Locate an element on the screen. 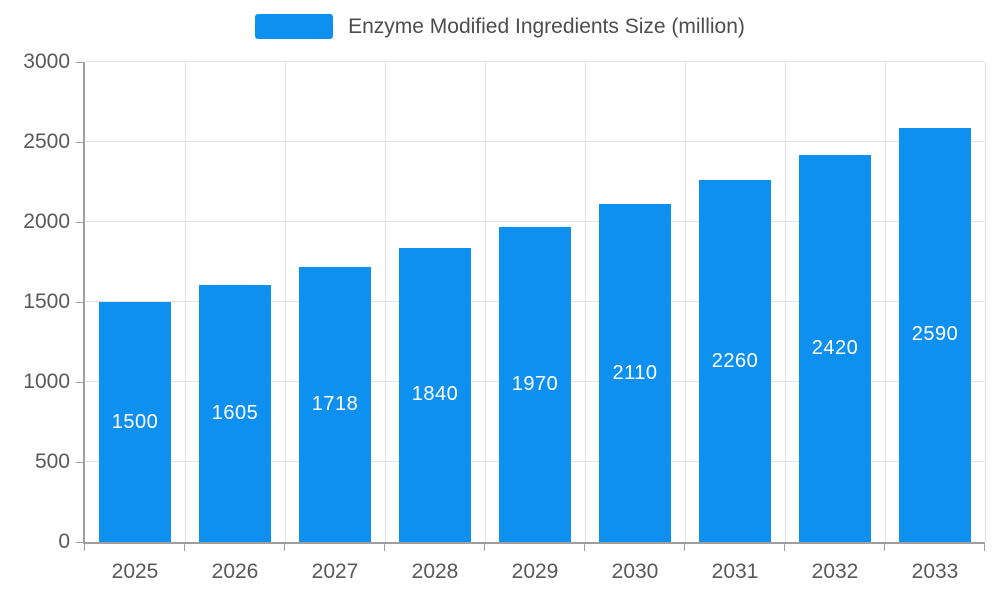 This screenshot has height=600, width=1000. bar: 1840 is located at coordinates (435, 394).